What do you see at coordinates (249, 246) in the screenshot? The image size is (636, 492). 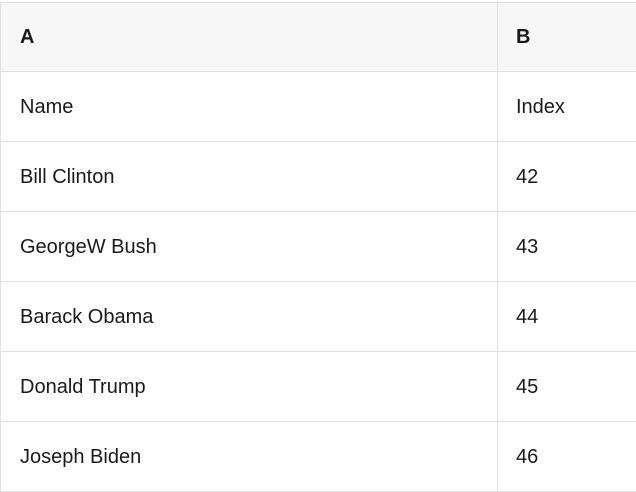 I see `cell-name: GeorgeW Bush` at bounding box center [249, 246].